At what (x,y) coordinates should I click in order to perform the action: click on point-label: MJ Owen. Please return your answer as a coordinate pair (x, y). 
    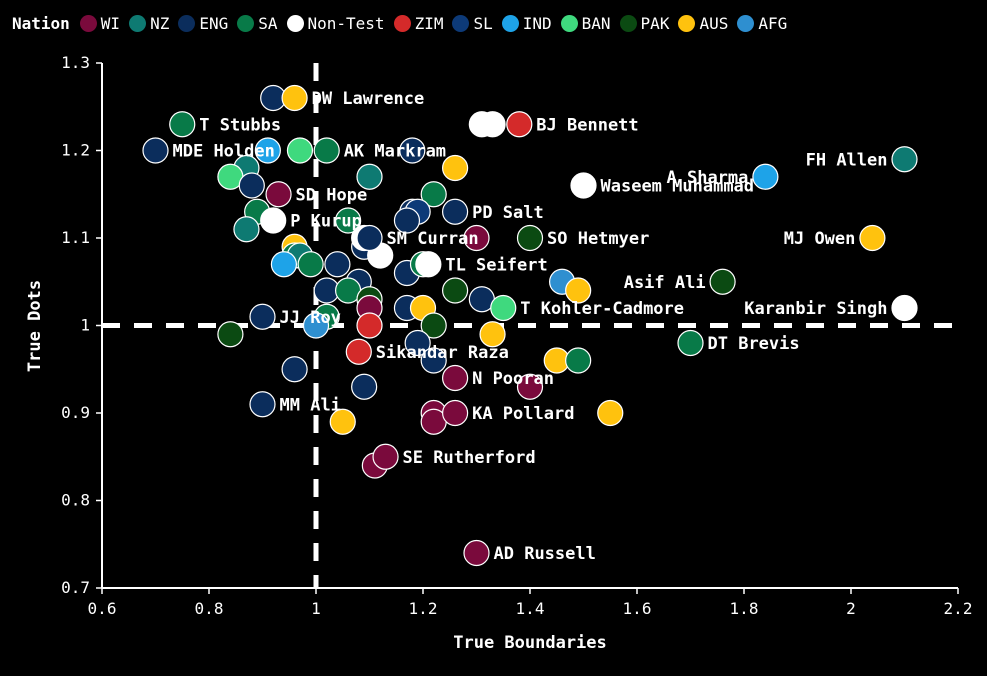
    Looking at the image, I should click on (820, 239).